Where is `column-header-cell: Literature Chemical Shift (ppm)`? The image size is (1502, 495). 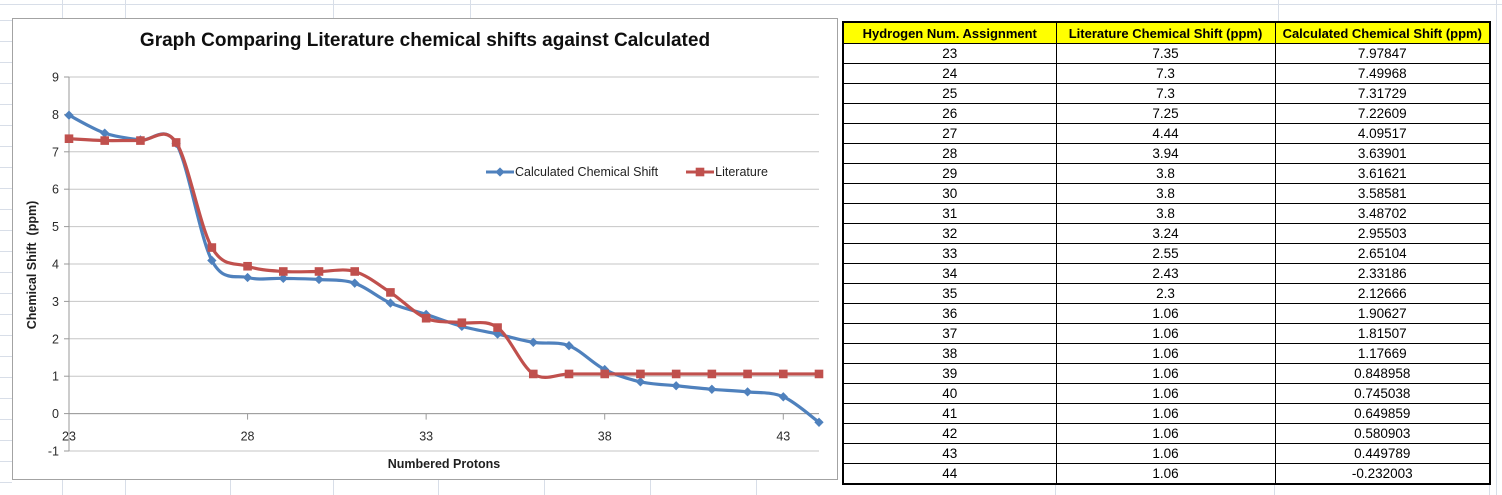 column-header-cell: Literature Chemical Shift (ppm) is located at coordinates (1165, 32).